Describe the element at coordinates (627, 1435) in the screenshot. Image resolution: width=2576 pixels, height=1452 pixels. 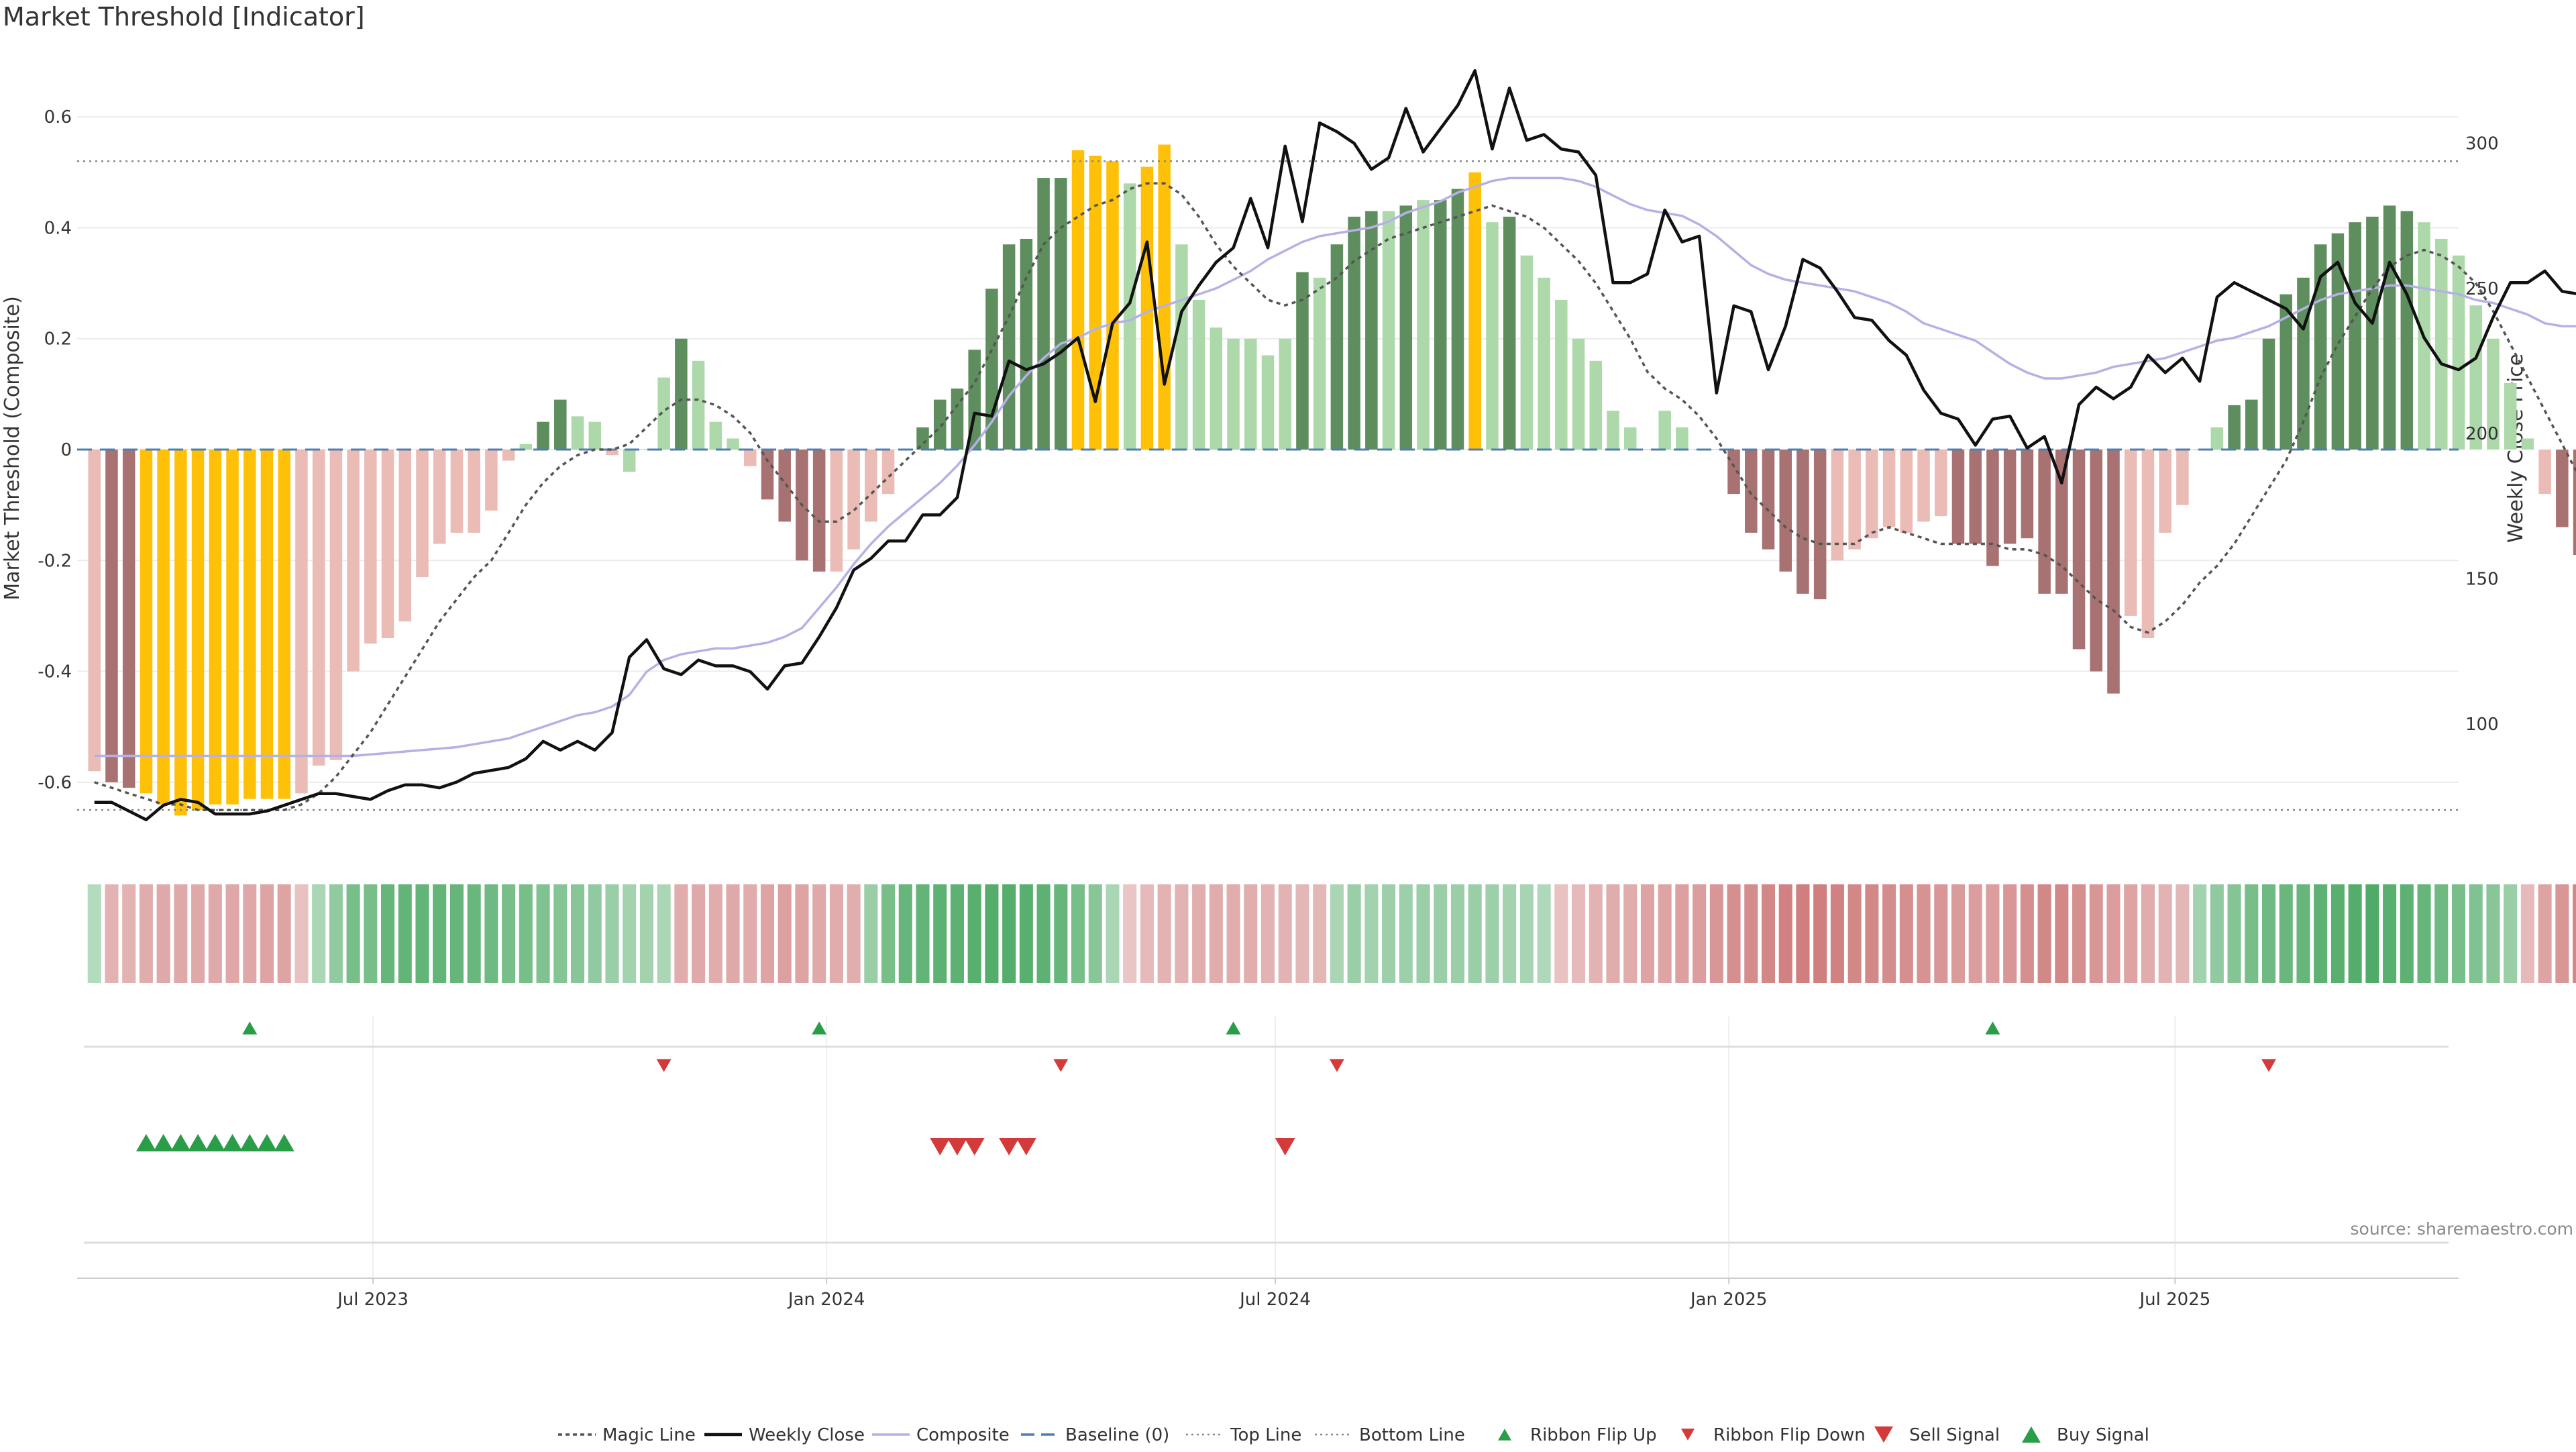
I see `legend-item-magic: Magic Line` at that location.